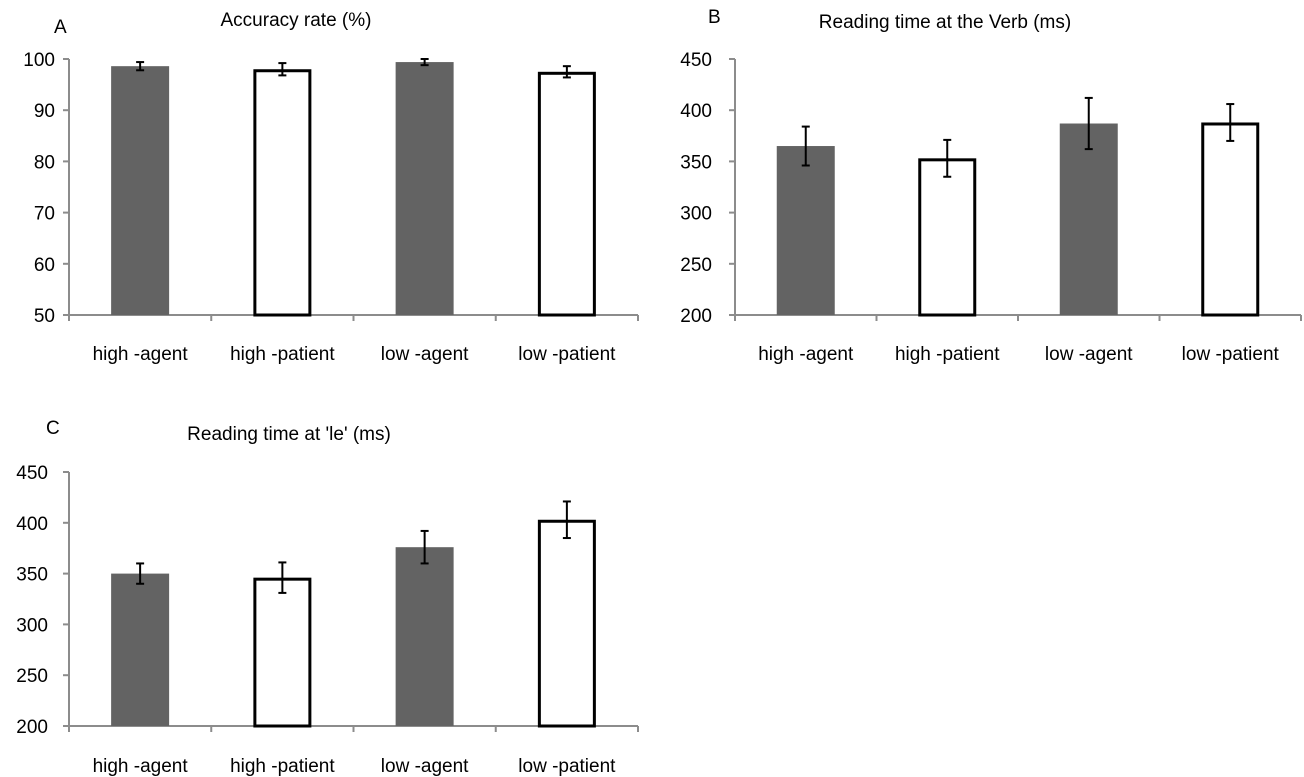 The height and width of the screenshot is (777, 1304). What do you see at coordinates (945, 22) in the screenshot?
I see `chart-title: Reading time at the Verb (ms)` at bounding box center [945, 22].